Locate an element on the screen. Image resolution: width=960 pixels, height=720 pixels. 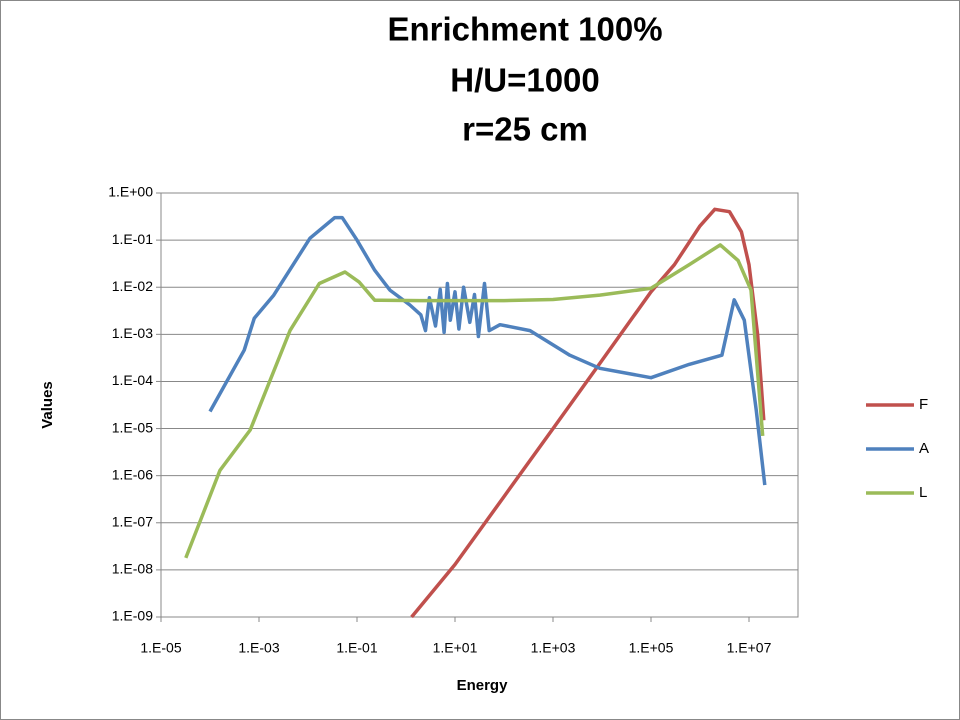
x-tick-label: 1.E+03 is located at coordinates (553, 648).